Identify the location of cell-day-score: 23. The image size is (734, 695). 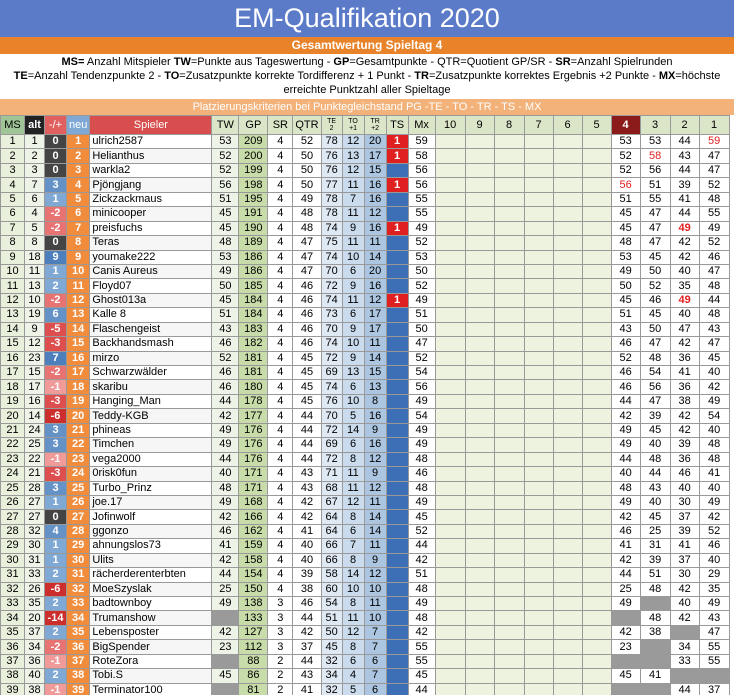
(625, 647).